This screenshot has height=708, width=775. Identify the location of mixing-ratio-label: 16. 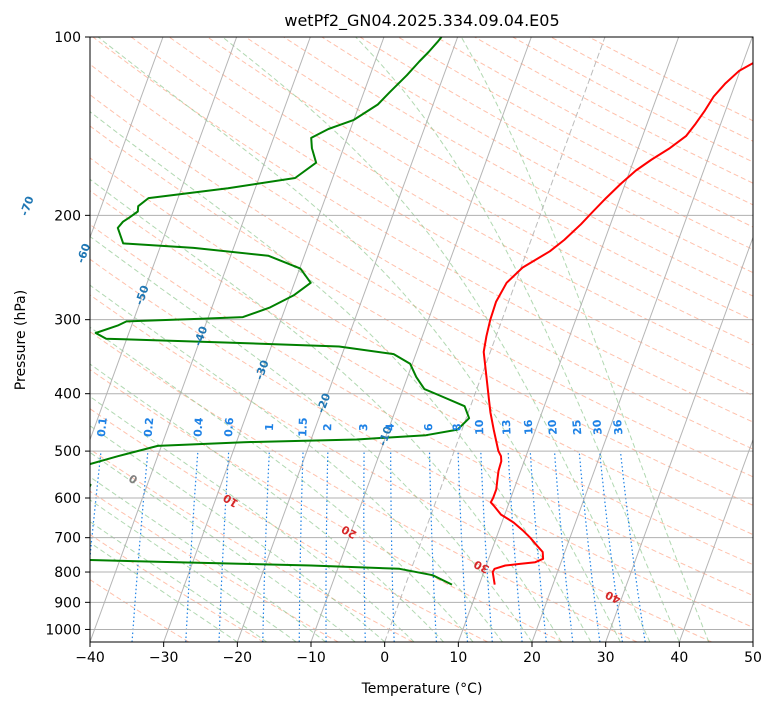
(529, 427).